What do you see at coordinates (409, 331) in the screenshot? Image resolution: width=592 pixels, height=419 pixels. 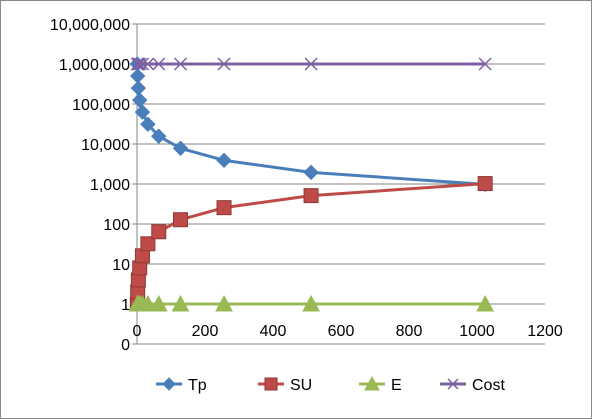 I see `x-tick-label: 800` at bounding box center [409, 331].